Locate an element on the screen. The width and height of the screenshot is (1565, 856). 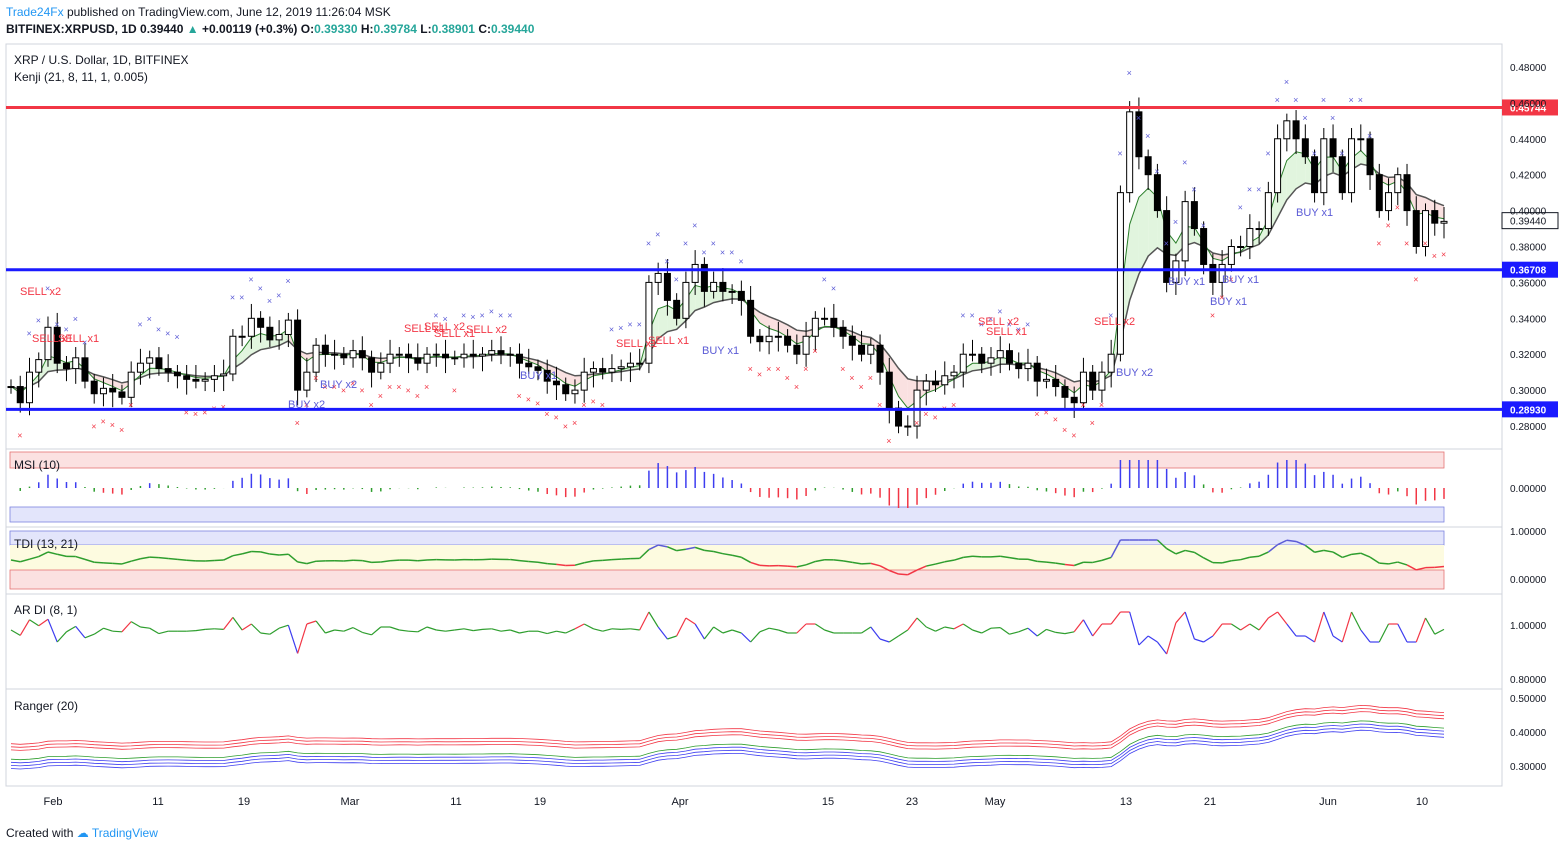
price-tick: 0.28000 is located at coordinates (1528, 427).